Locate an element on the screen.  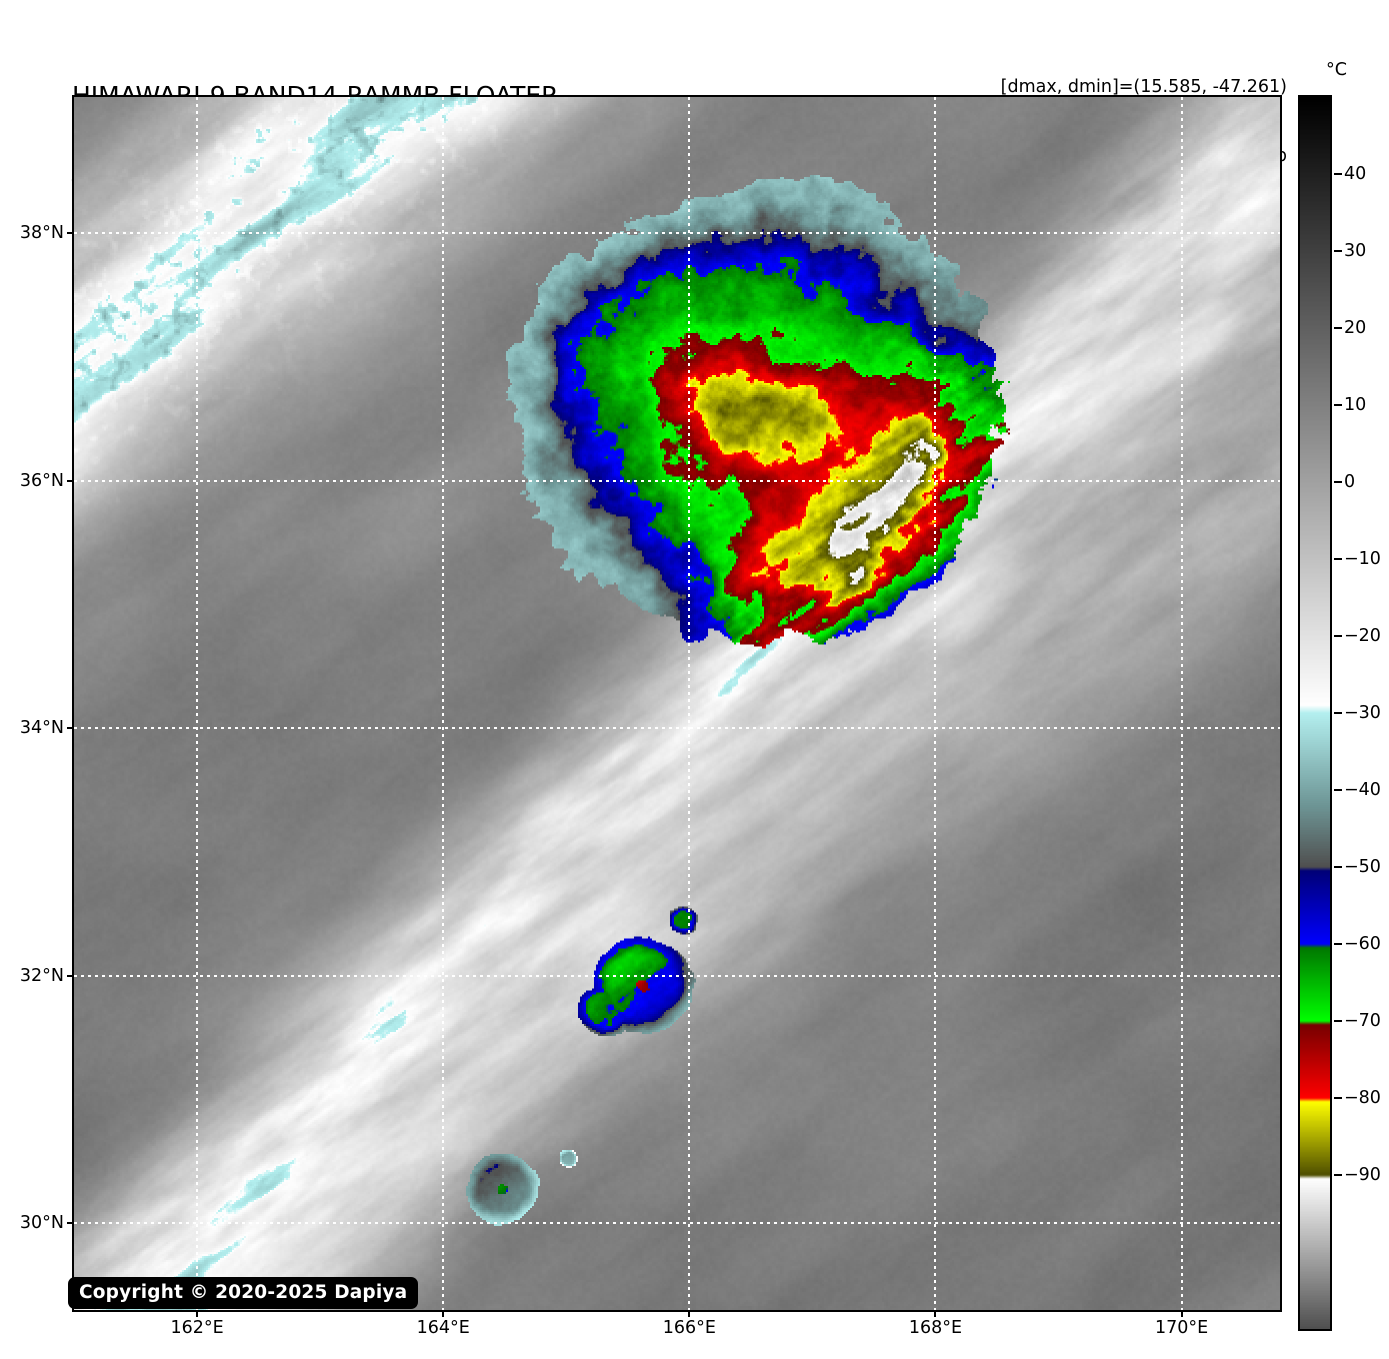
colorbar-tick-label: 30 is located at coordinates (1355, 251).